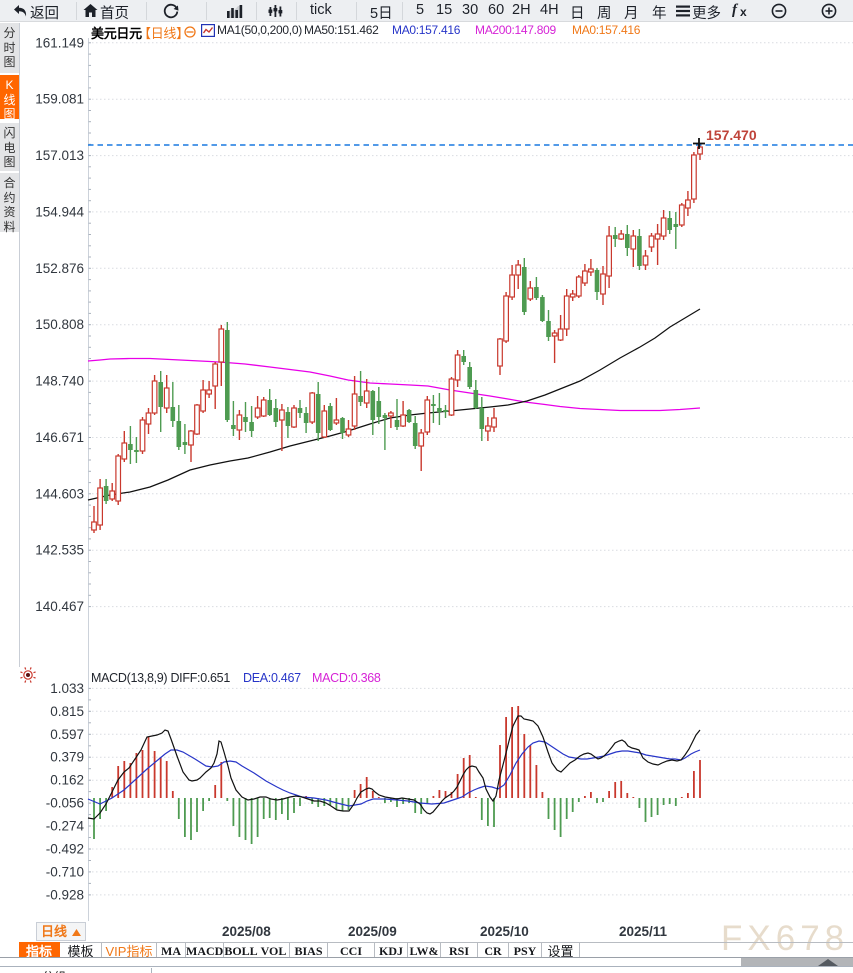 This screenshot has width=853, height=973. What do you see at coordinates (59, 493) in the screenshot?
I see `svg-text: 144.603` at bounding box center [59, 493].